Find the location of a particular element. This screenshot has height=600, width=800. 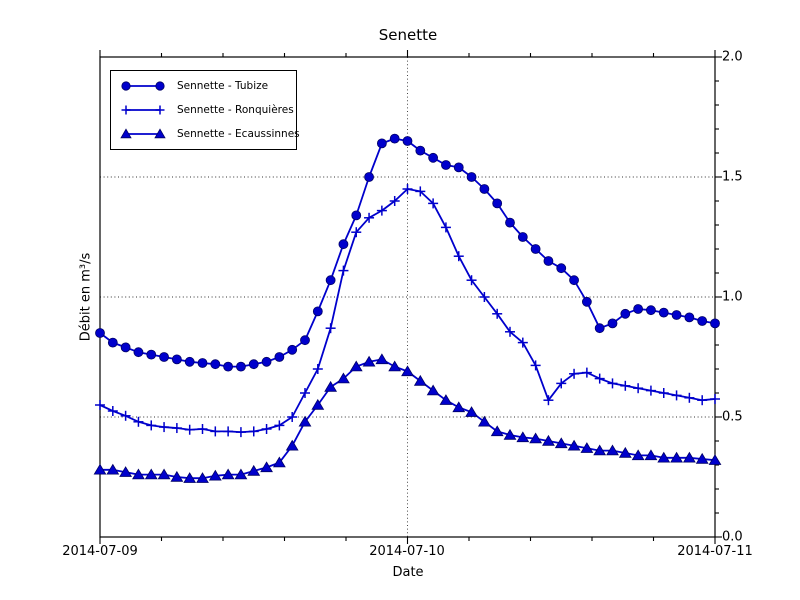

legend-item: Sennette - Ronquières is located at coordinates (203, 110).